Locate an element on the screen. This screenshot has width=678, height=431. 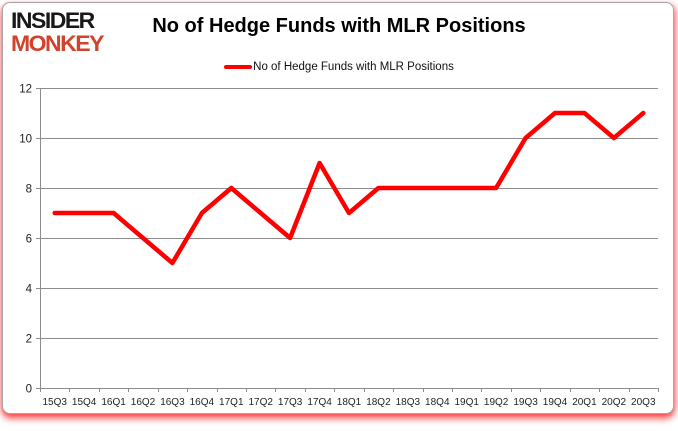
x-tick-label: 18Q3 is located at coordinates (408, 402).